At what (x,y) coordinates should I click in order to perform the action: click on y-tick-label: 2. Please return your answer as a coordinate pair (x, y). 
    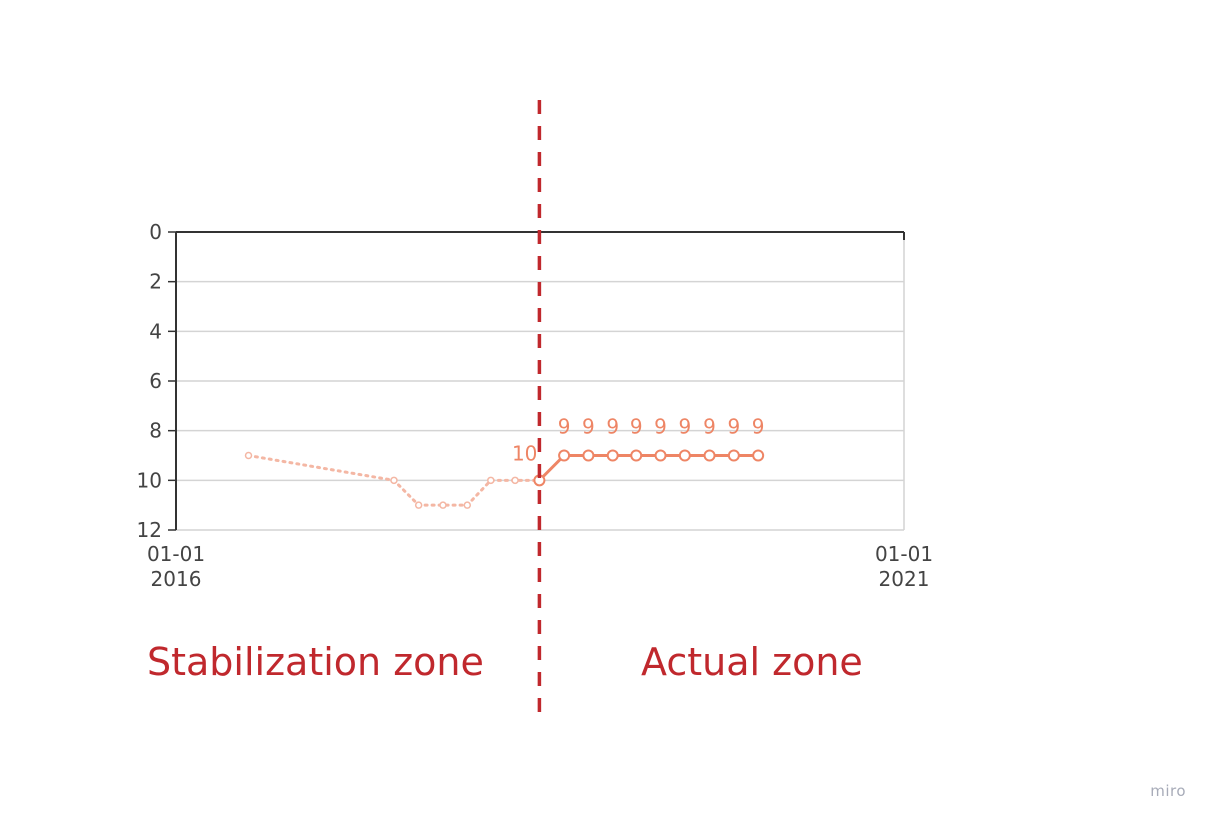
    Looking at the image, I should click on (155, 282).